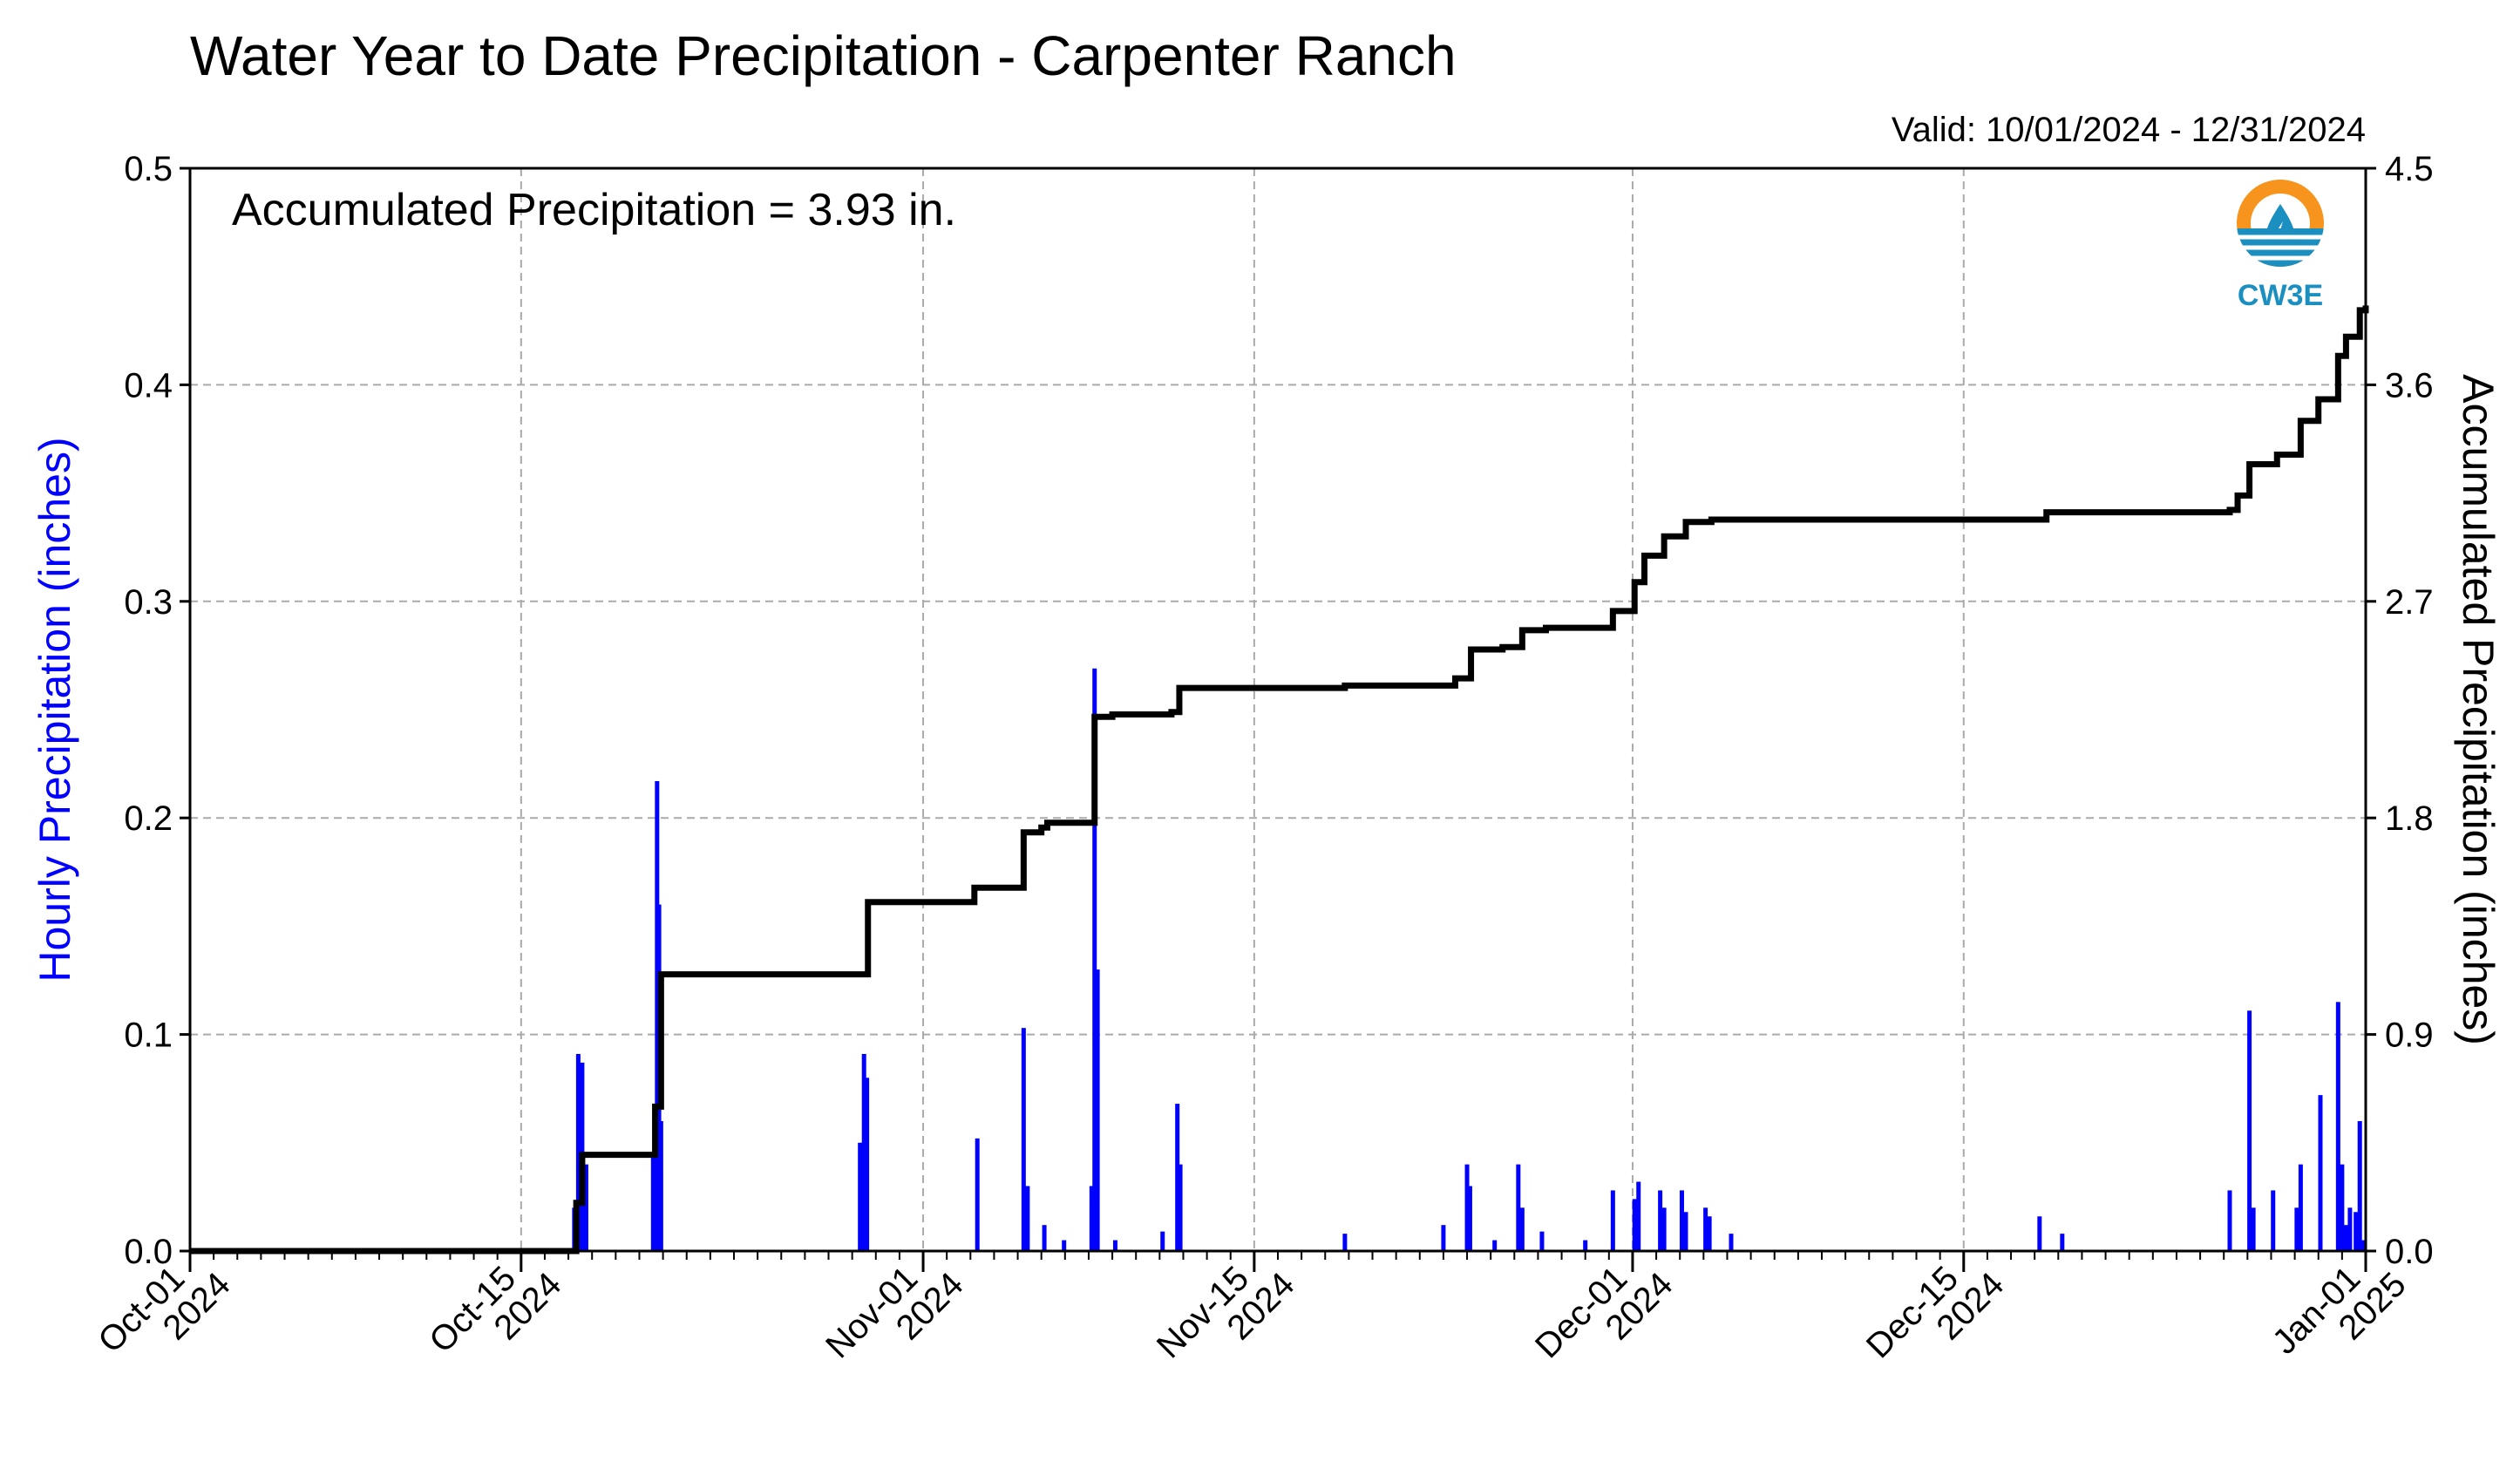  I want to click on x-tick-label: Nov-152024, so click(1226, 1316).